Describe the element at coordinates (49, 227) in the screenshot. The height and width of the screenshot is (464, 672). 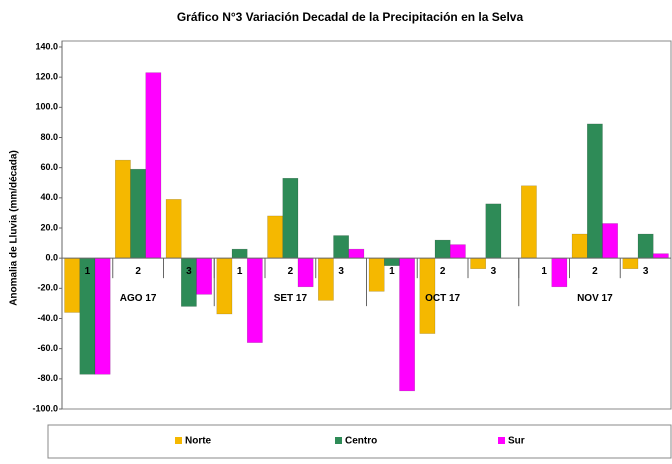
I see `y-tick-label: 20.0` at that location.